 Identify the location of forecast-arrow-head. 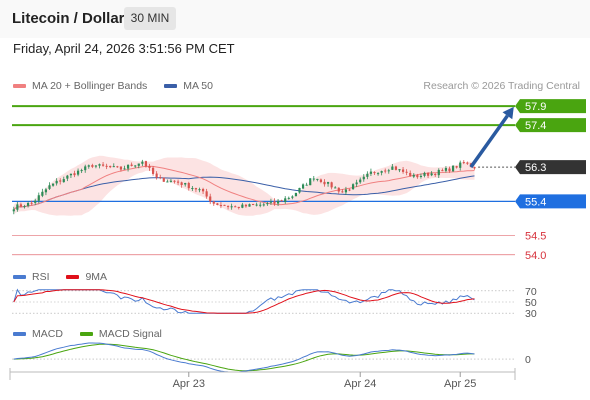
(508, 113).